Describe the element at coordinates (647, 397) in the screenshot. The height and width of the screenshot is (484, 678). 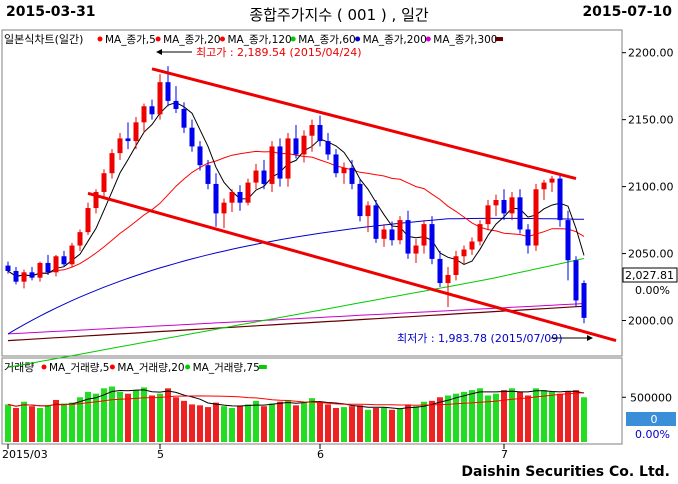
I see `volume-axis: 500000` at that location.